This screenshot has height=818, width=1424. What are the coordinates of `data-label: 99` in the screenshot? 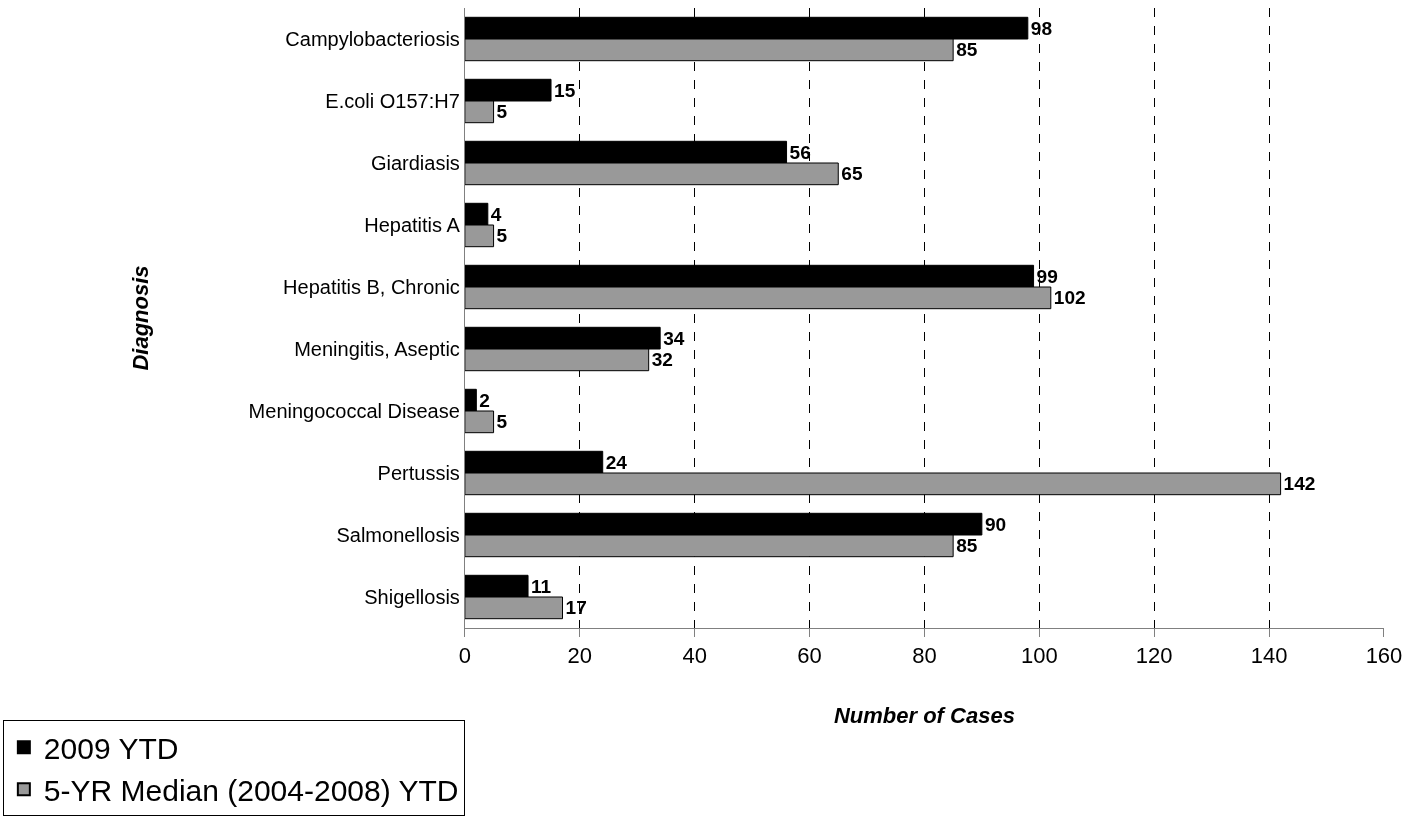 It's located at (1047, 276).